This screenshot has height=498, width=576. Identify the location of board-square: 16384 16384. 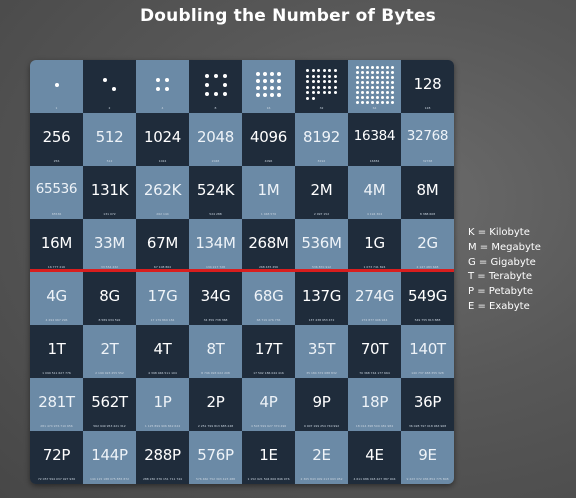
(374, 139).